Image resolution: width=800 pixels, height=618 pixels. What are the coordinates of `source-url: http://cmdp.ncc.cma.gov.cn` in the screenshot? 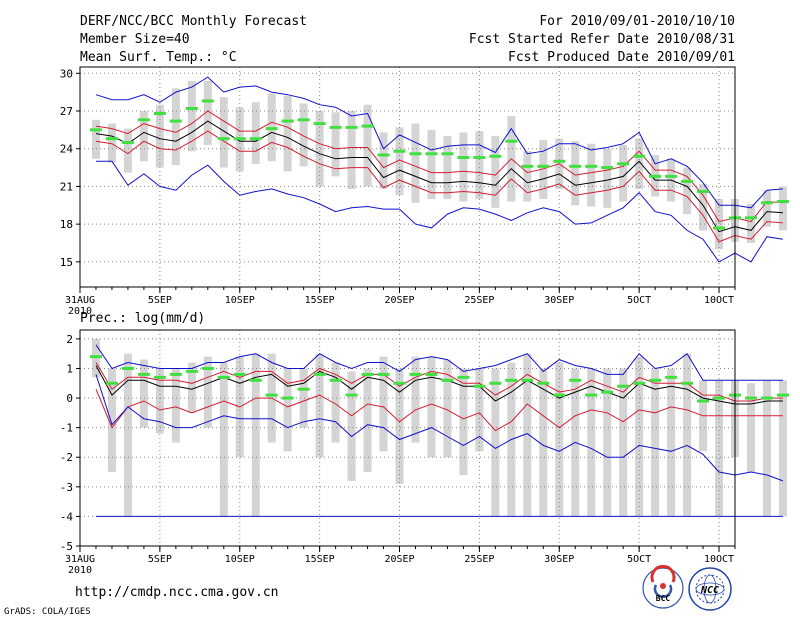 It's located at (177, 592).